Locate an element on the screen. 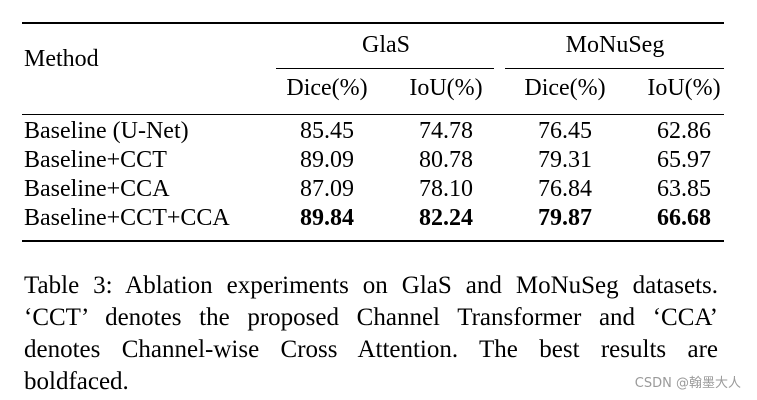 The width and height of the screenshot is (757, 400). table-cell-glas-dice: 87.09 is located at coordinates (327, 189).